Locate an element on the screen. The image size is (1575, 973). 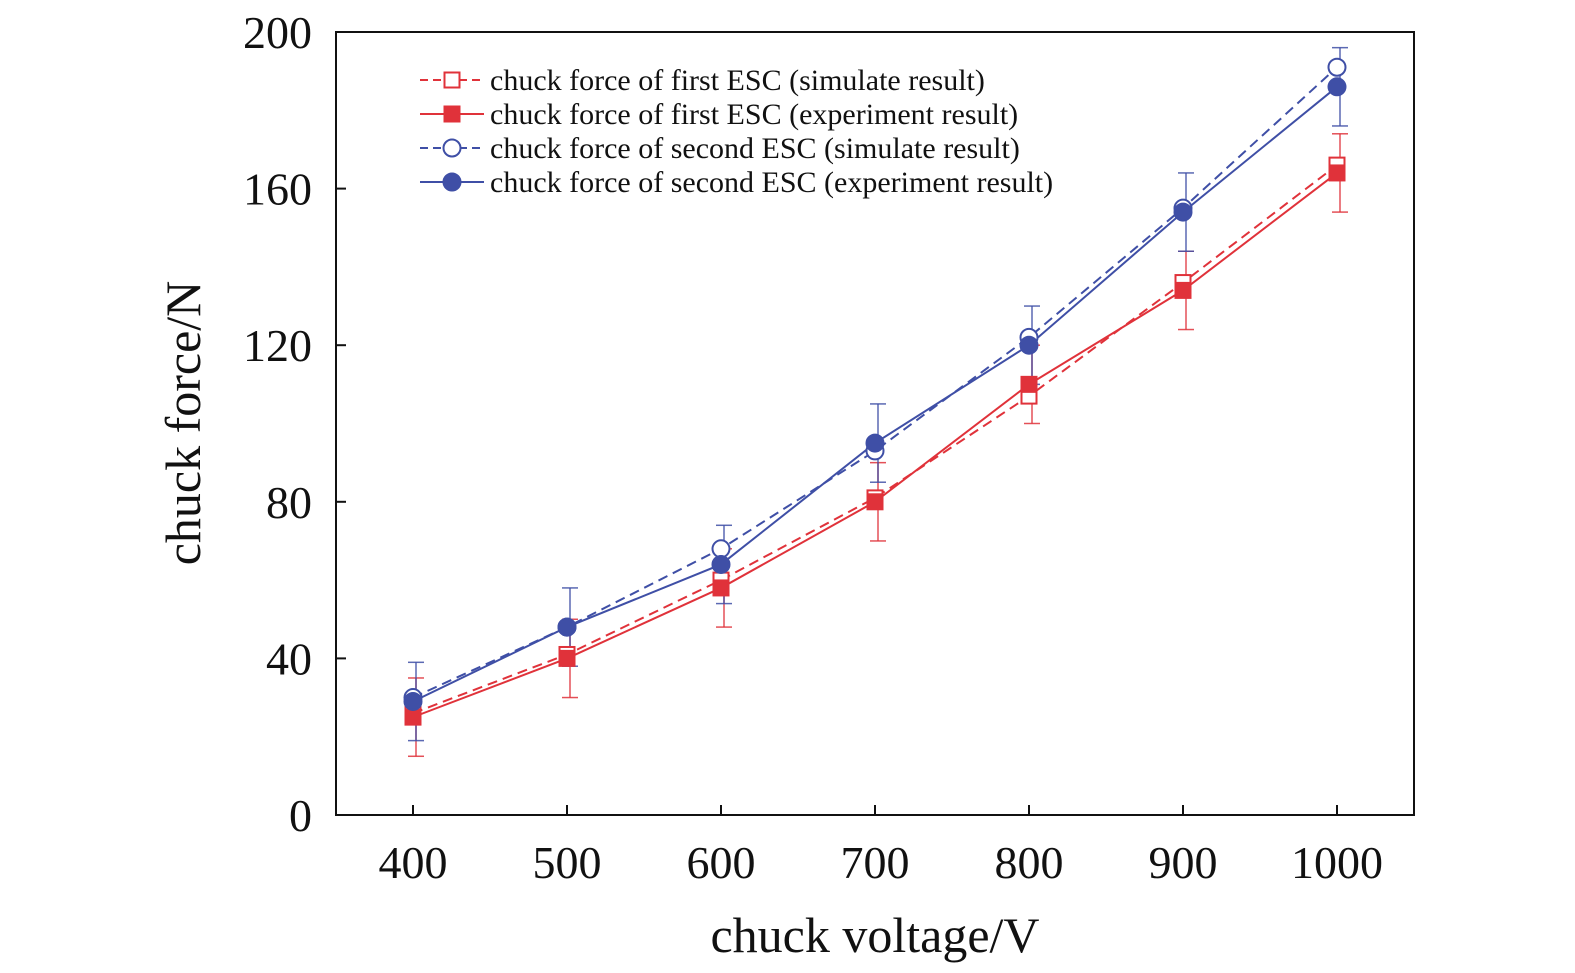
x-tick-label: 600 is located at coordinates (721, 862).